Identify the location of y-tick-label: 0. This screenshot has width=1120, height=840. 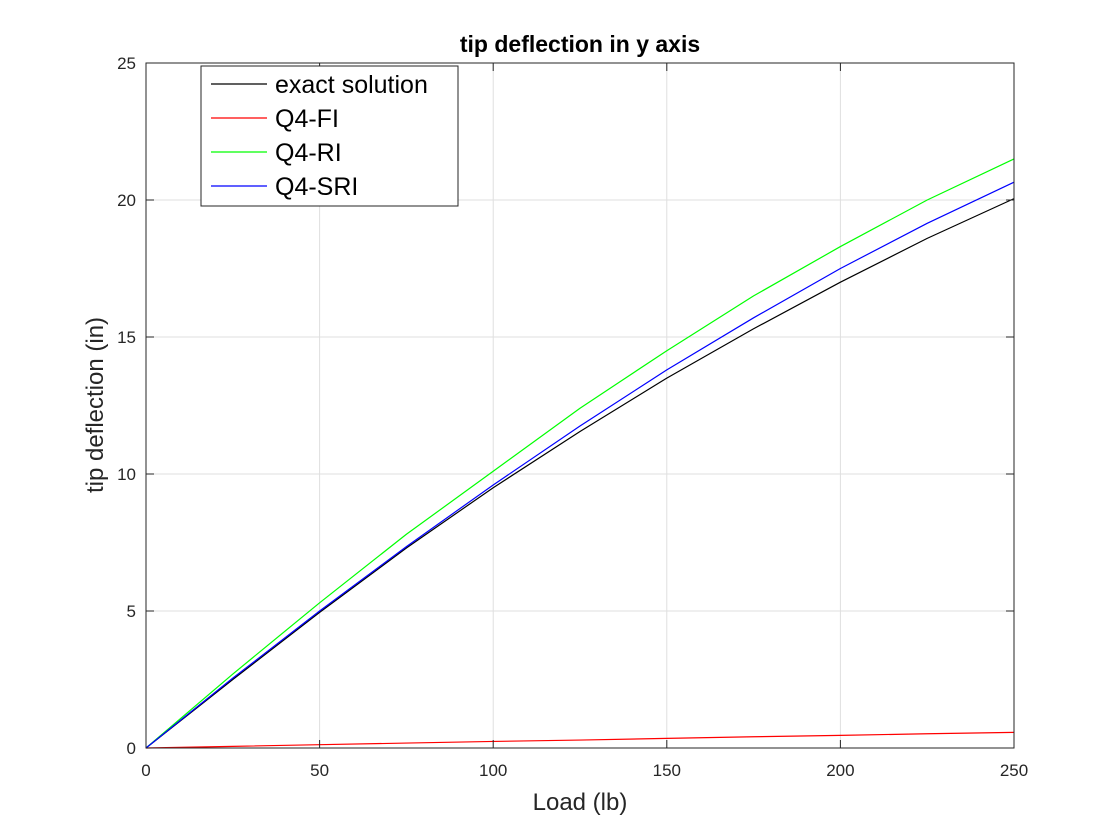
(131, 748).